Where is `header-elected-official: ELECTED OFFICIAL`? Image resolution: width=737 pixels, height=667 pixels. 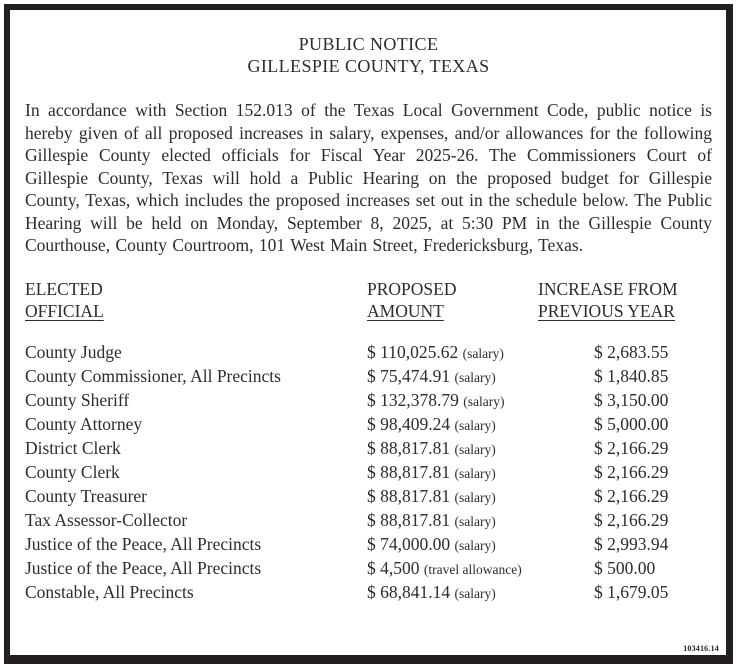
header-elected-official: ELECTED OFFICIAL is located at coordinates (196, 300).